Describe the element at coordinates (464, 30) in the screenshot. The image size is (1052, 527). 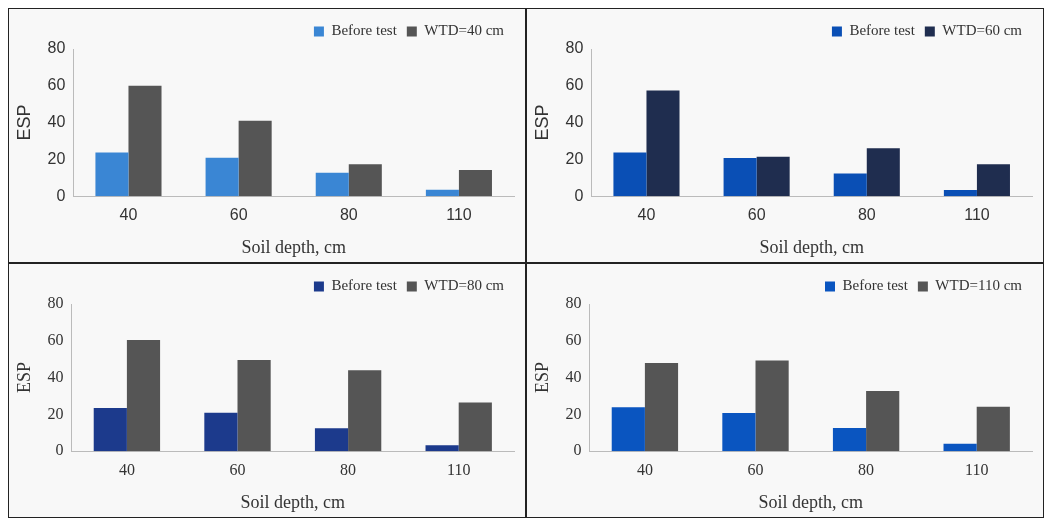
I see `legend-label: WTD=40 cm` at that location.